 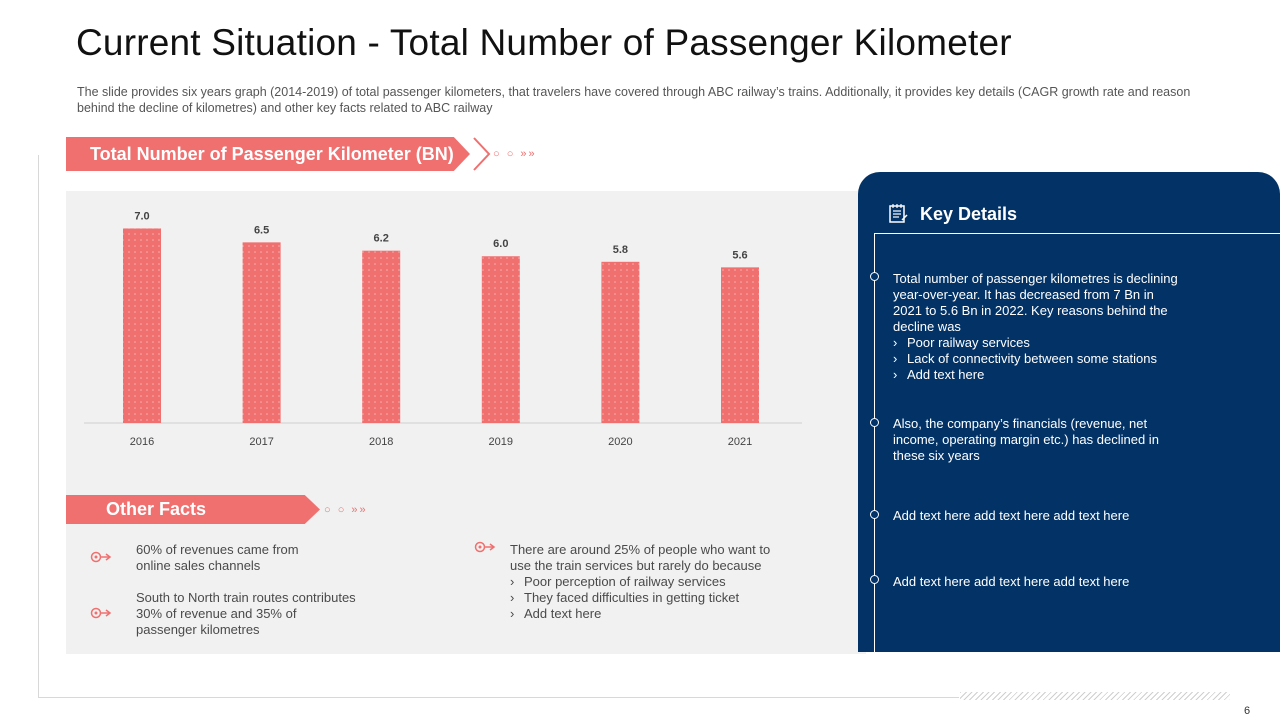 What do you see at coordinates (381, 239) in the screenshot?
I see `data-label-2018: 6.2` at bounding box center [381, 239].